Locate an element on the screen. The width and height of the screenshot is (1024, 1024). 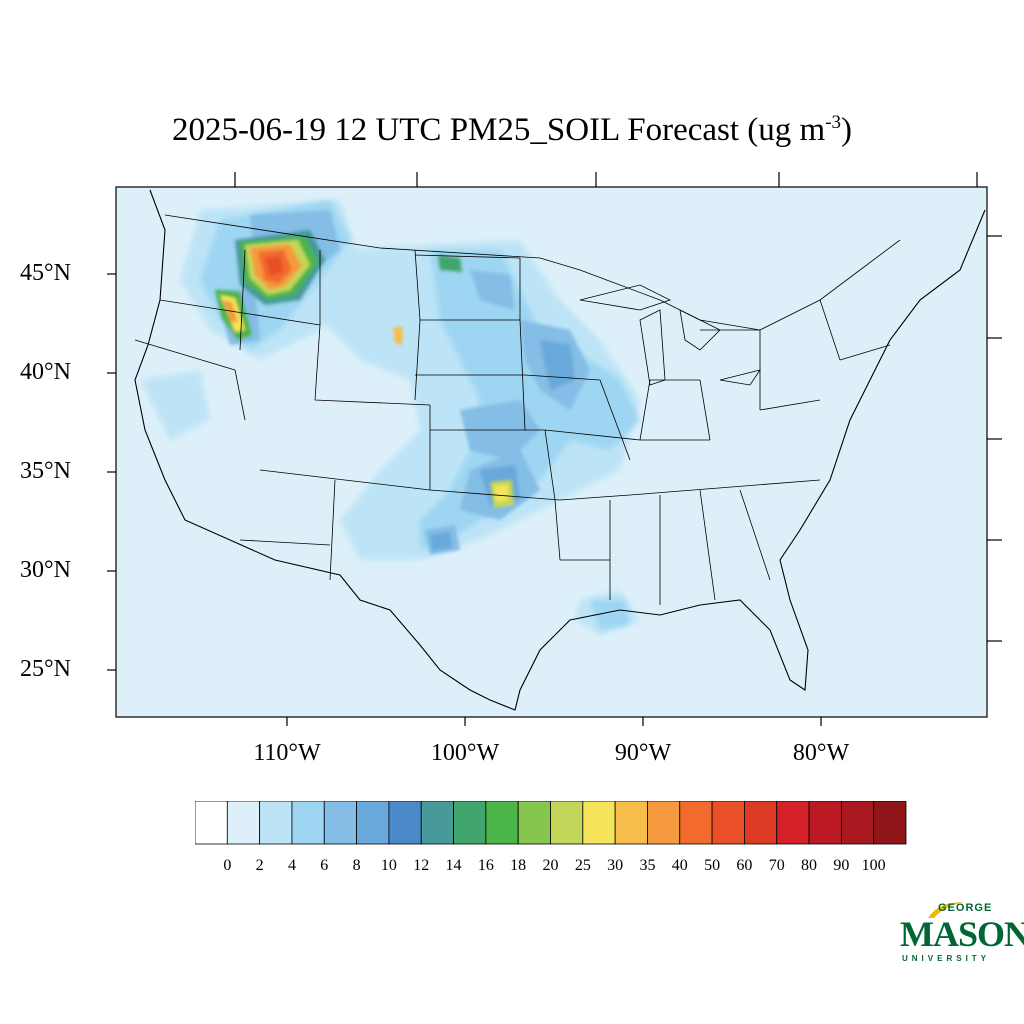
gmu-logo: GEORGE MASON UNIVERSITY is located at coordinates (960, 935).